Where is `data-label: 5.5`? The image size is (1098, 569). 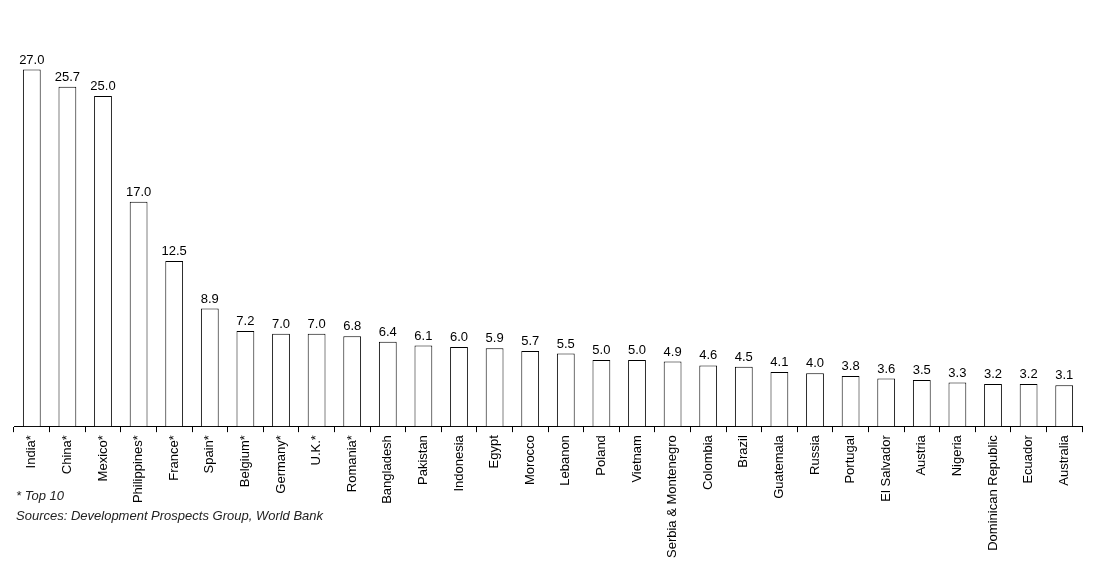 data-label: 5.5 is located at coordinates (565, 343).